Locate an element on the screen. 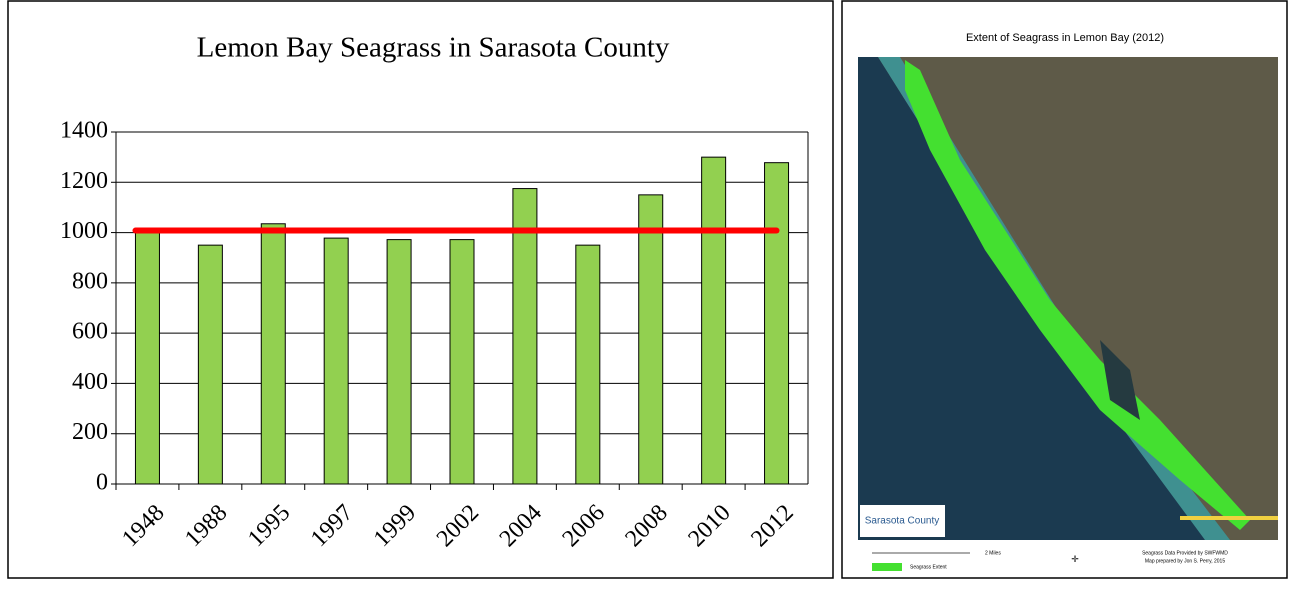 The width and height of the screenshot is (1294, 591). y-tick-label: 800 is located at coordinates (90, 281).